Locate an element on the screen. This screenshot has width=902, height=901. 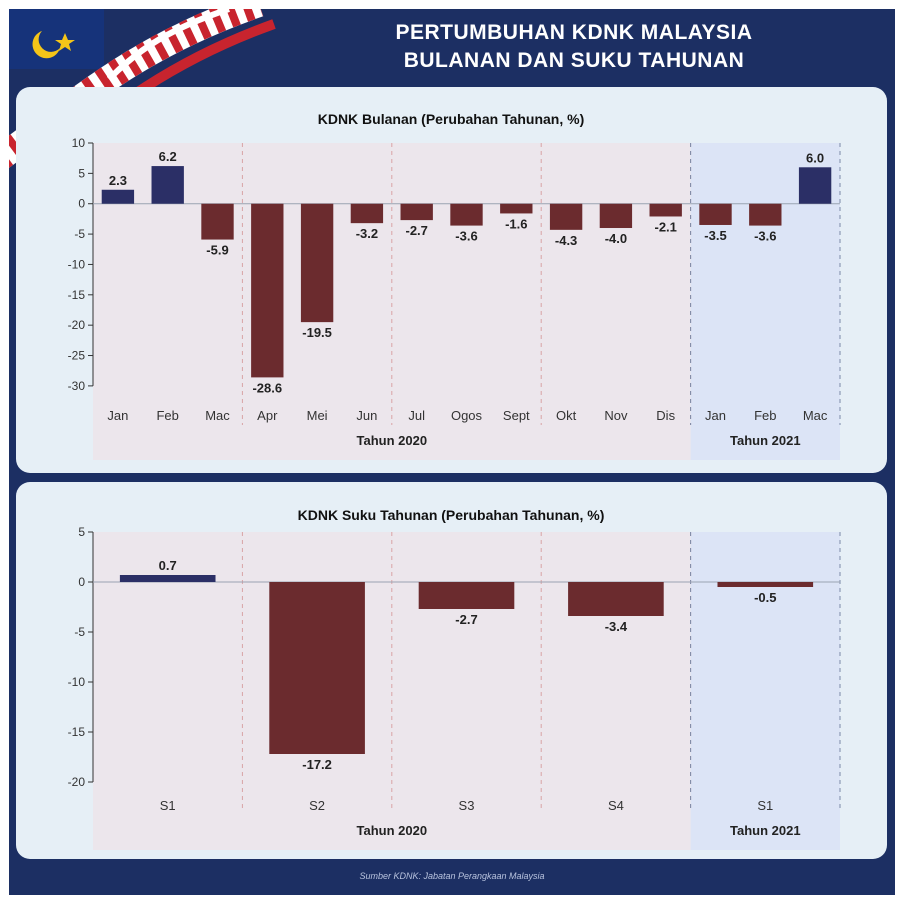
x-category-label: Dis is located at coordinates (665, 415).